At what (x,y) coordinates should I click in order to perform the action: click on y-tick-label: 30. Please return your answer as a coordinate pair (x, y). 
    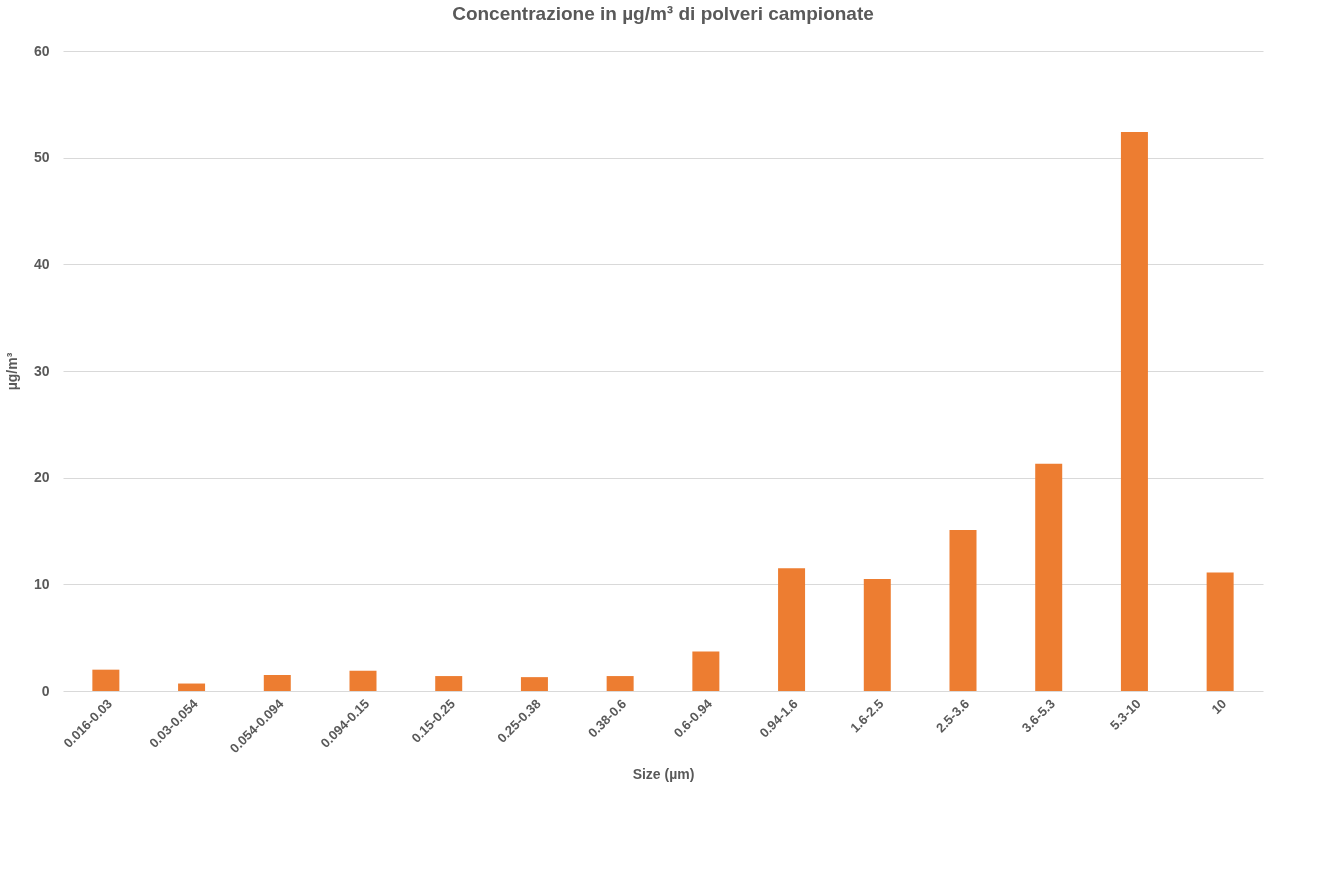
    Looking at the image, I should click on (41, 370).